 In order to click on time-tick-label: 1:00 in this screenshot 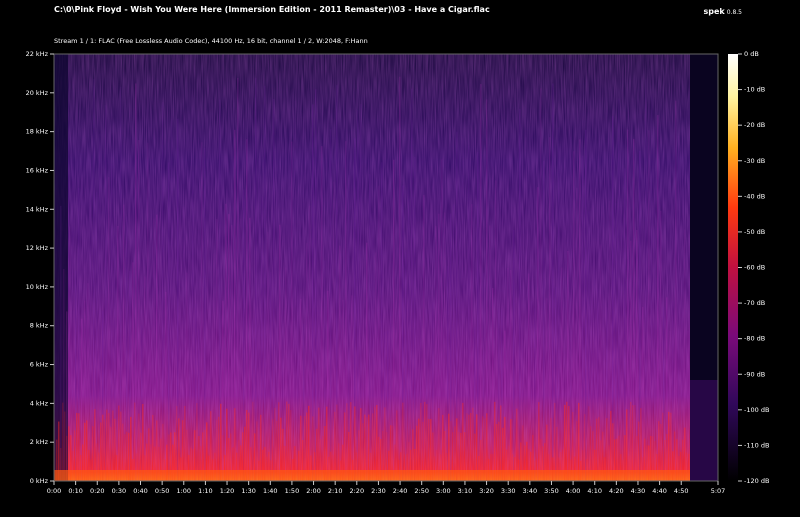, I will do `click(183, 491)`.